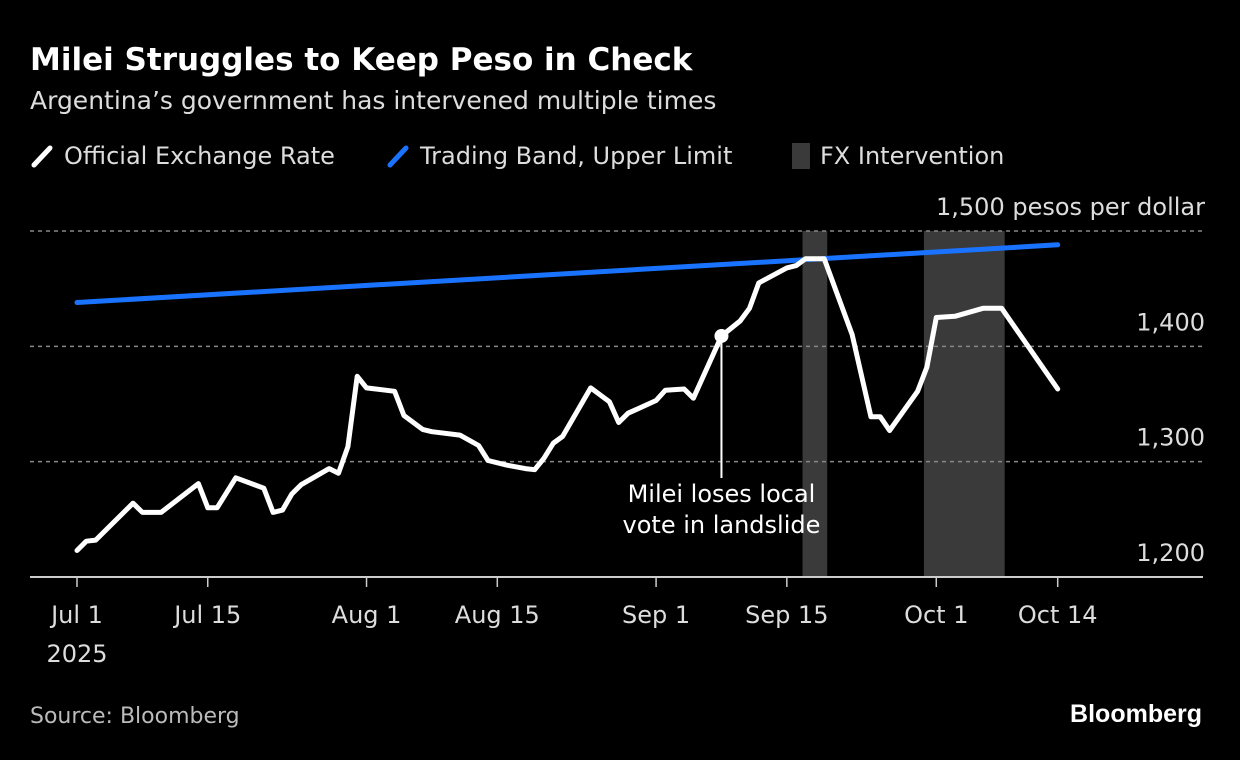 The image size is (1240, 760). I want to click on source-note: Source: Bloomberg, so click(135, 716).